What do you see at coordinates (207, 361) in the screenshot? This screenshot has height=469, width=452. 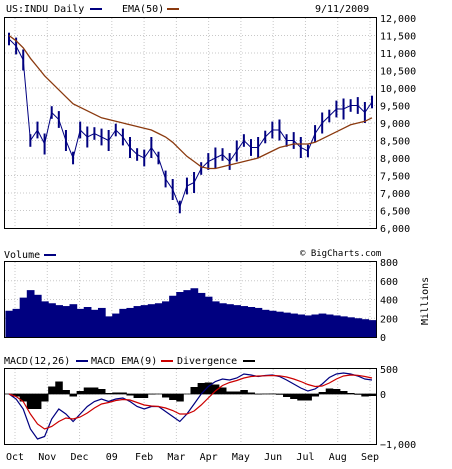 I see `divergence-label: Divergence` at bounding box center [207, 361].